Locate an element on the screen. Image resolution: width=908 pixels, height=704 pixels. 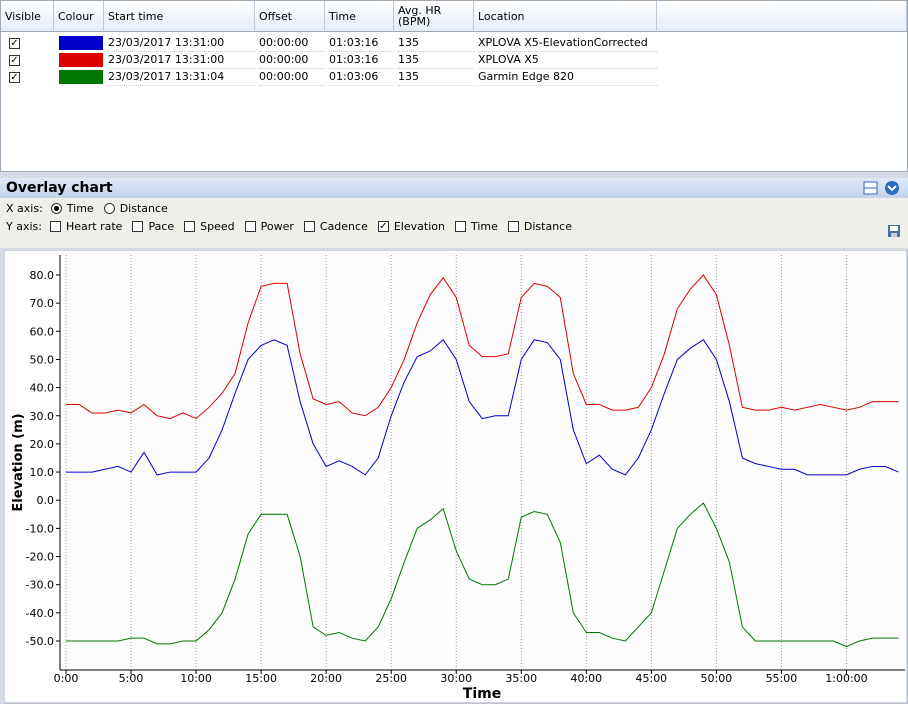
option-label: Cadence is located at coordinates (343, 226).